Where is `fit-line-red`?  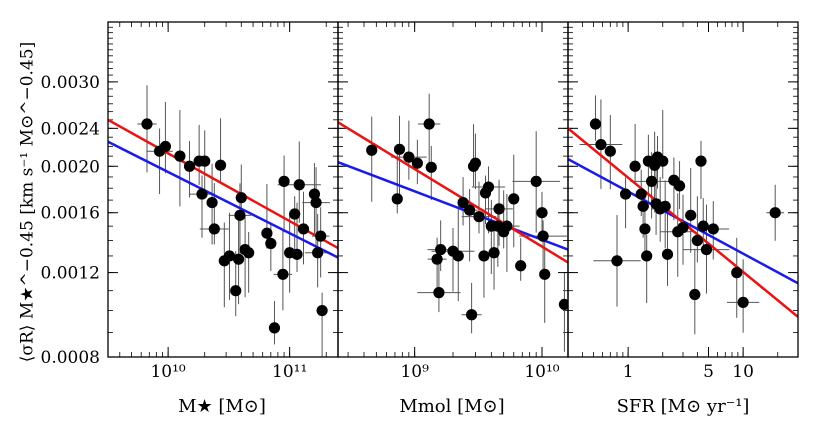
fit-line-red is located at coordinates (453, 192).